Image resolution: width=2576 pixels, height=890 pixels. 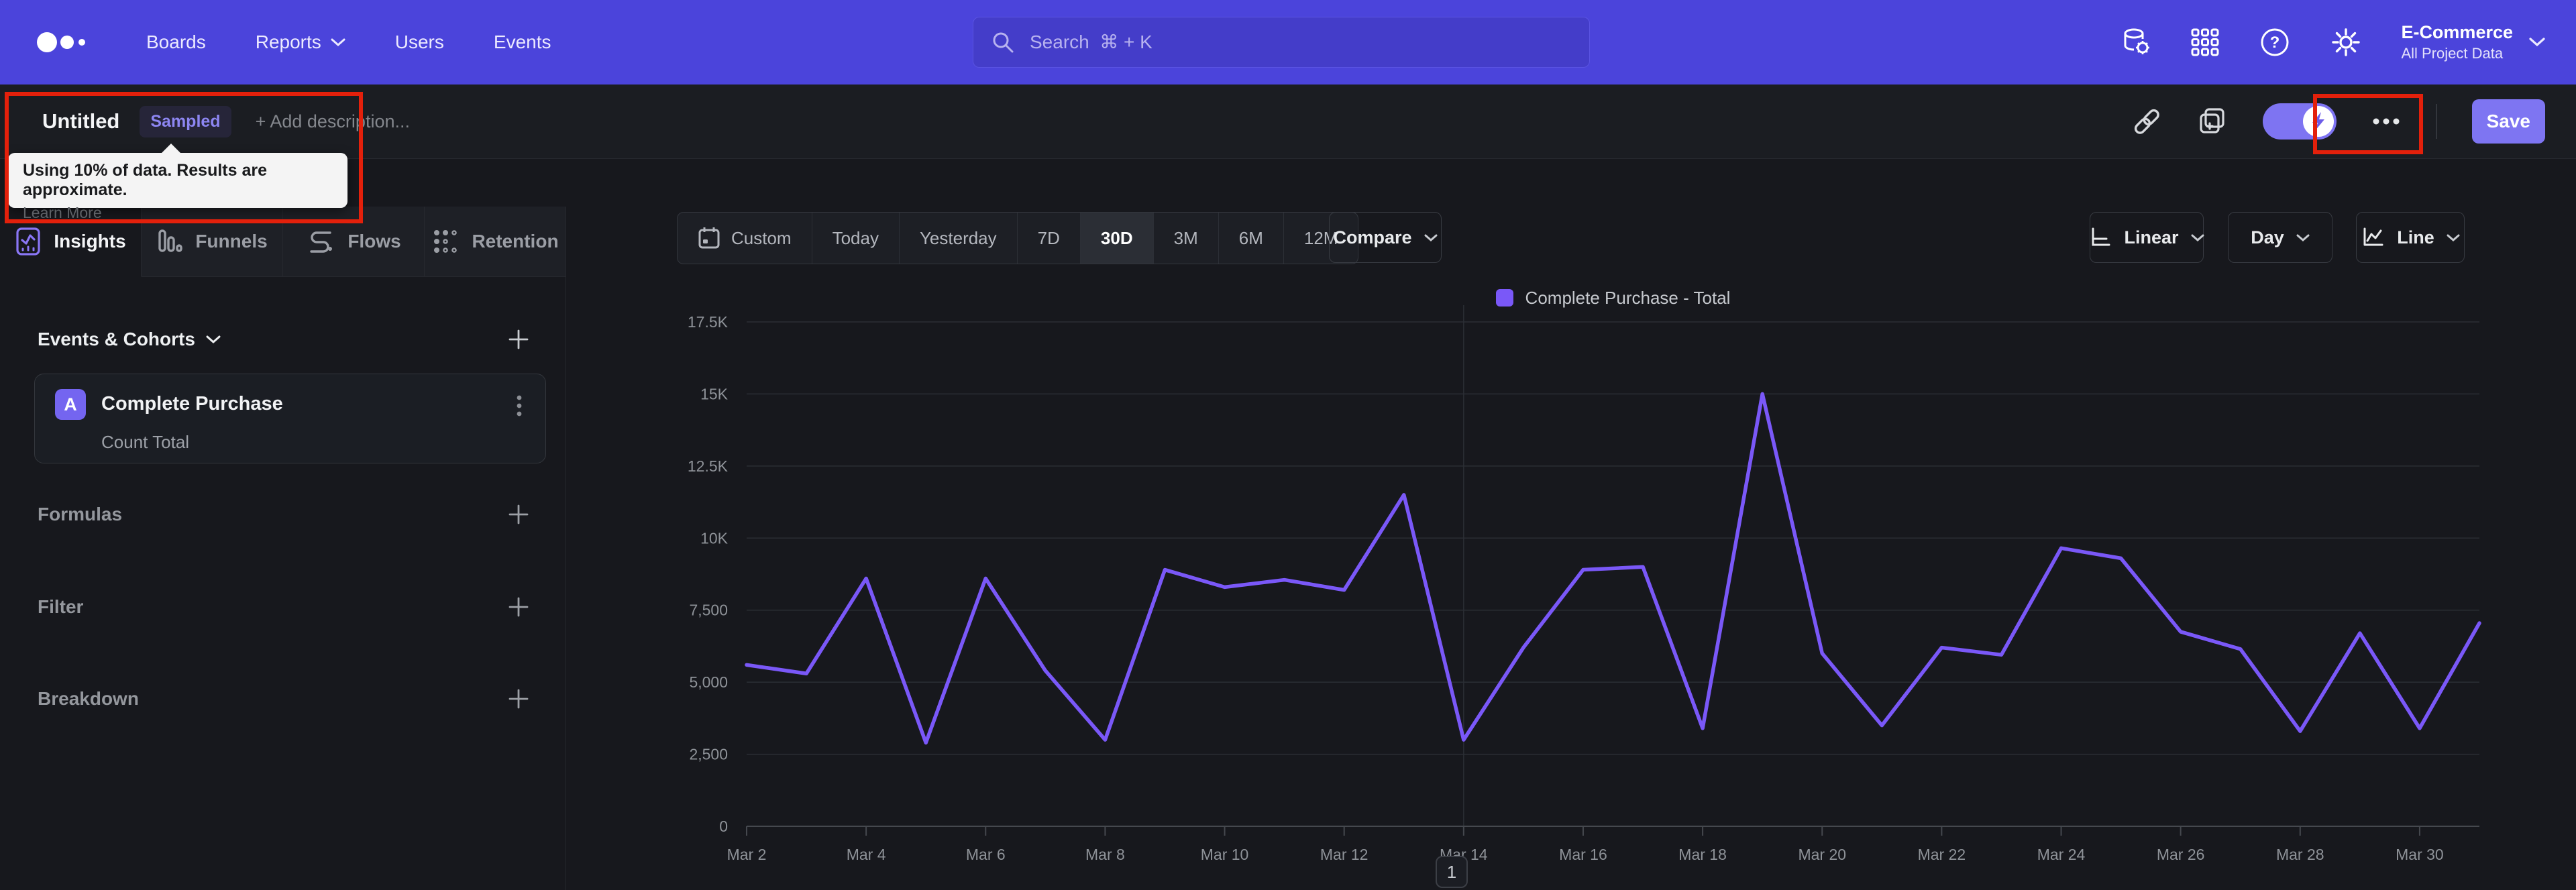 I want to click on help-icon: ?, so click(x=2275, y=42).